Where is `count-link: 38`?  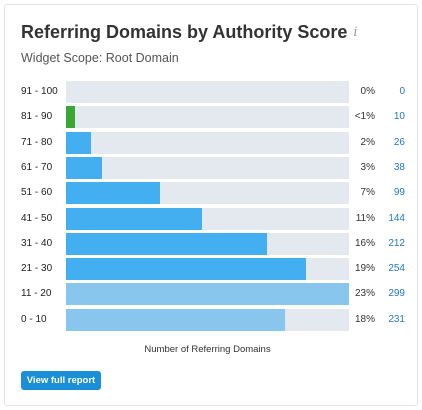 count-link: 38 is located at coordinates (399, 167).